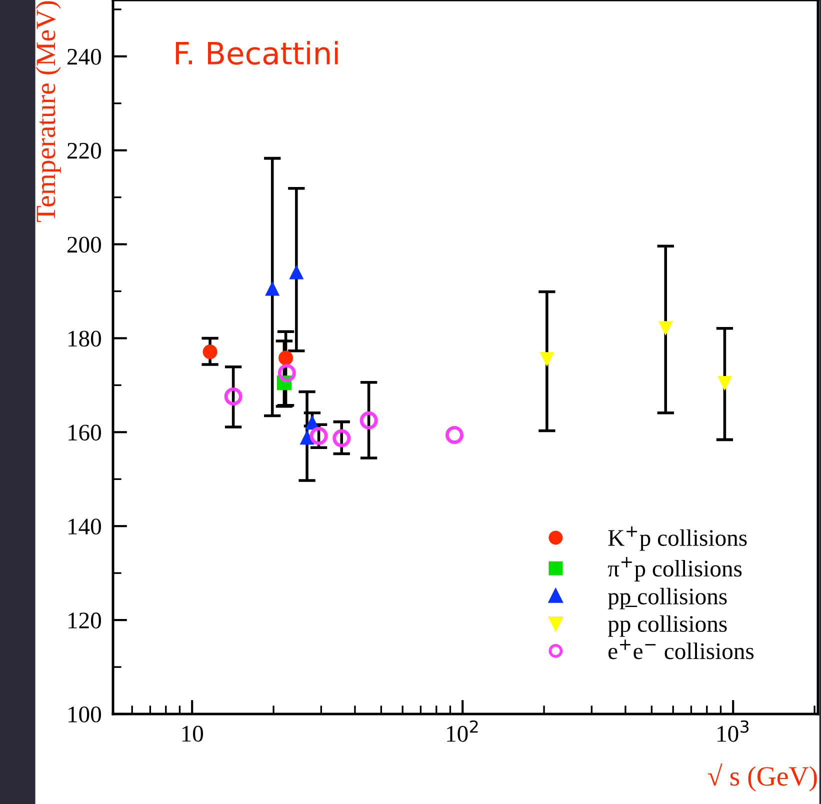 This screenshot has height=804, width=821. Describe the element at coordinates (48, 111) in the screenshot. I see `y-axis-title: Temperature (MeV)` at that location.